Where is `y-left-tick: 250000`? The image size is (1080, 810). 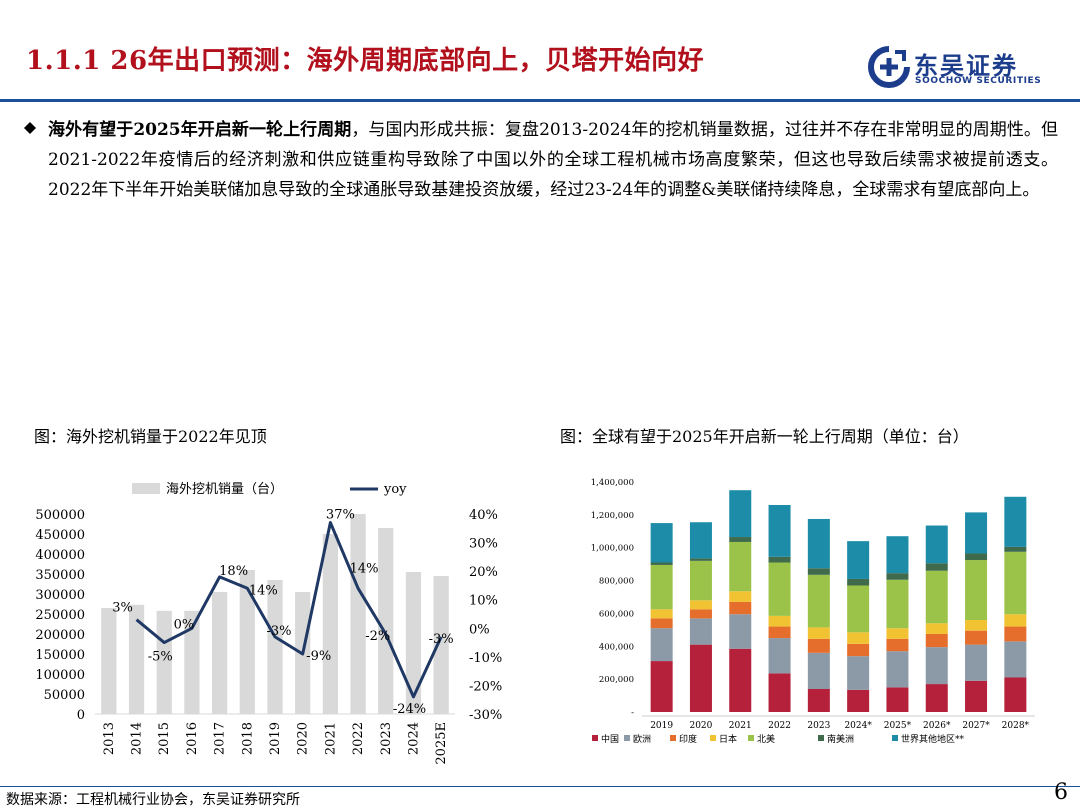 y-left-tick: 250000 is located at coordinates (60, 615).